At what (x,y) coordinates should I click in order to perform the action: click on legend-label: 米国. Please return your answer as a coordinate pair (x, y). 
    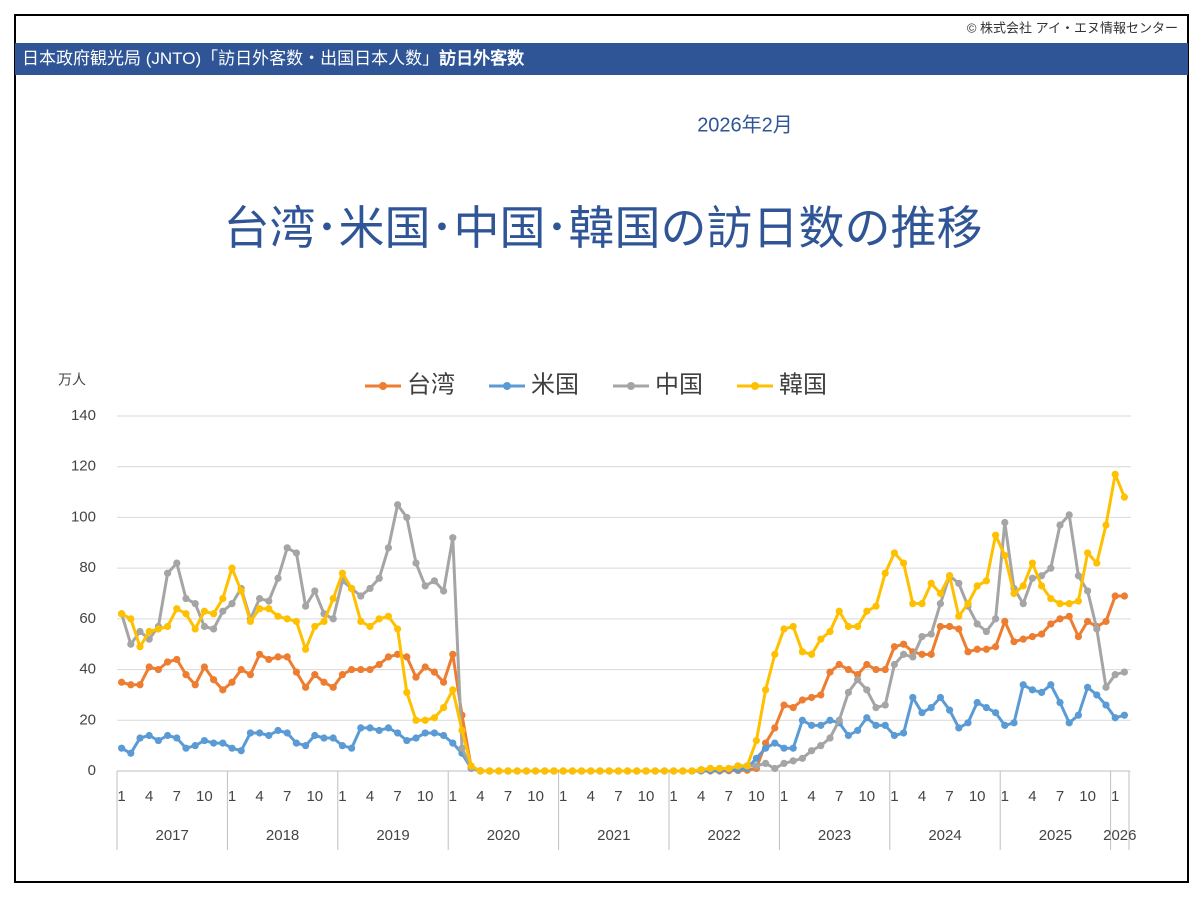
    Looking at the image, I should click on (555, 384).